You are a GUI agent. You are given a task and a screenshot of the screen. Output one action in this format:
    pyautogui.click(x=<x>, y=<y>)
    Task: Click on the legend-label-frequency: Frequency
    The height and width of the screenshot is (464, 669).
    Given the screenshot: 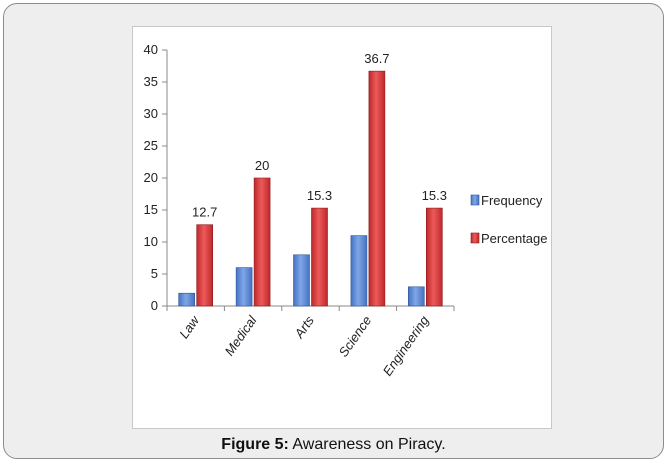 What is the action you would take?
    pyautogui.click(x=512, y=200)
    